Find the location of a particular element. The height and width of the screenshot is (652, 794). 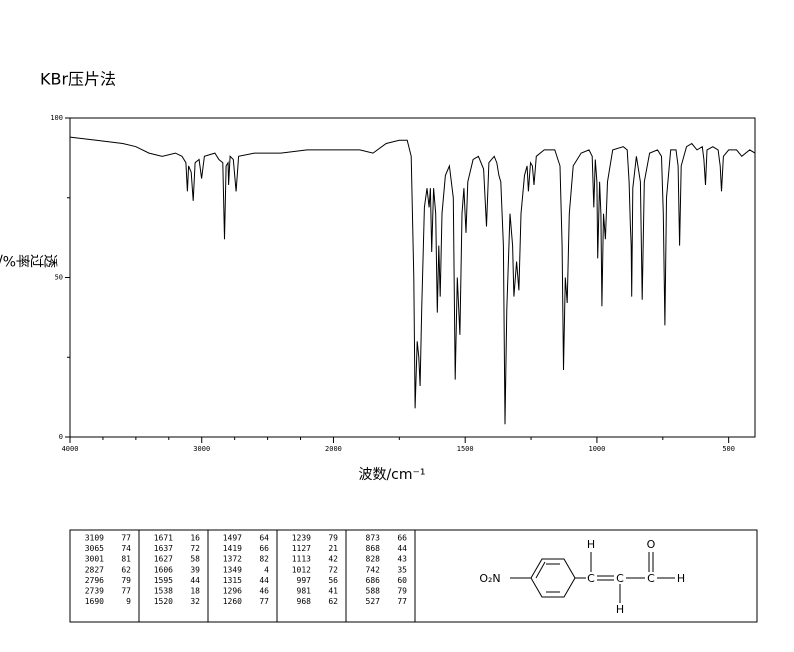

peak-wavenumber: 3001 is located at coordinates (94, 559).